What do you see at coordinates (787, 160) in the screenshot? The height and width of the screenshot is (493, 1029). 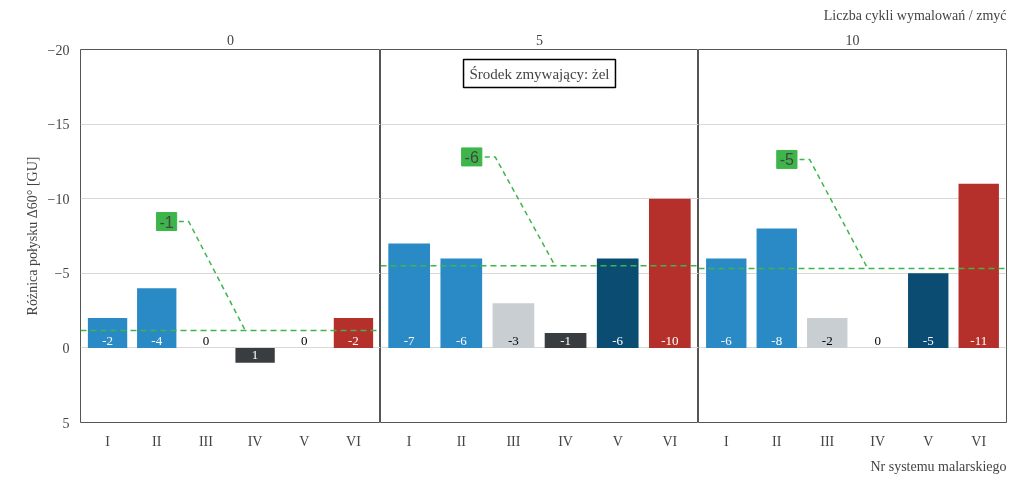 I see `ref-line-label: -5` at bounding box center [787, 160].